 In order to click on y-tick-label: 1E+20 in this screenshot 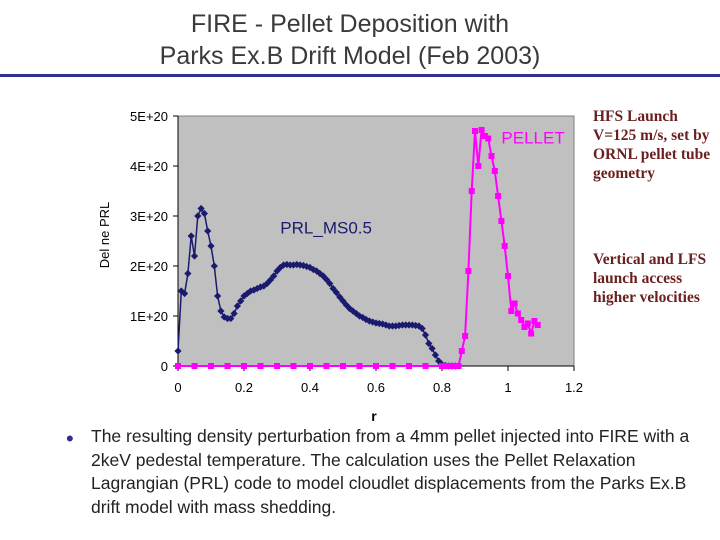, I will do `click(149, 316)`.